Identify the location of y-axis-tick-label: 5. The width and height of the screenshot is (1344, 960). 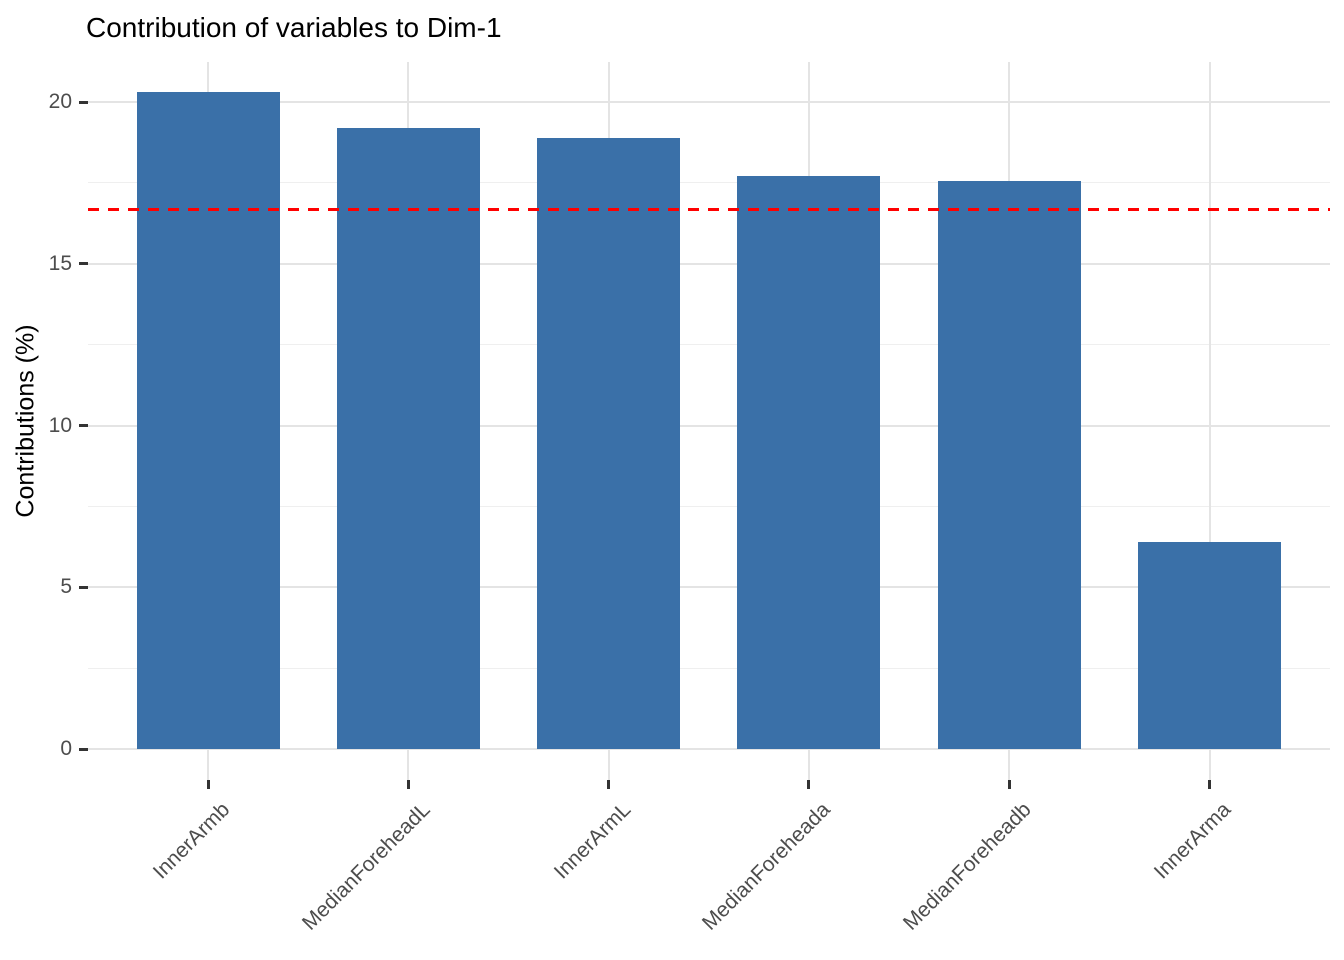
(66, 587).